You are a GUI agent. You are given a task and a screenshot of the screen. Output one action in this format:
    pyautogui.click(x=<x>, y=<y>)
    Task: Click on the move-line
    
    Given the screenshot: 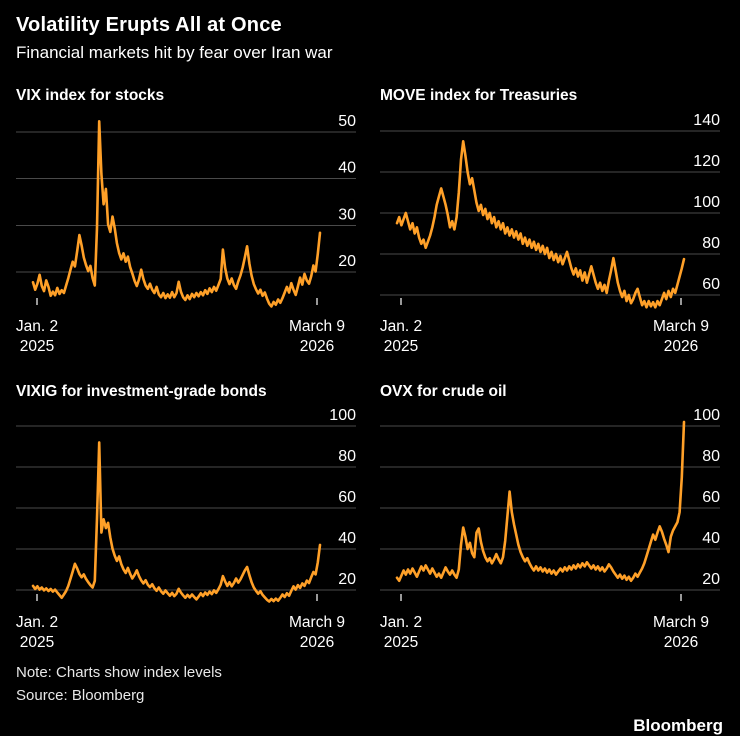 What is the action you would take?
    pyautogui.click(x=540, y=224)
    